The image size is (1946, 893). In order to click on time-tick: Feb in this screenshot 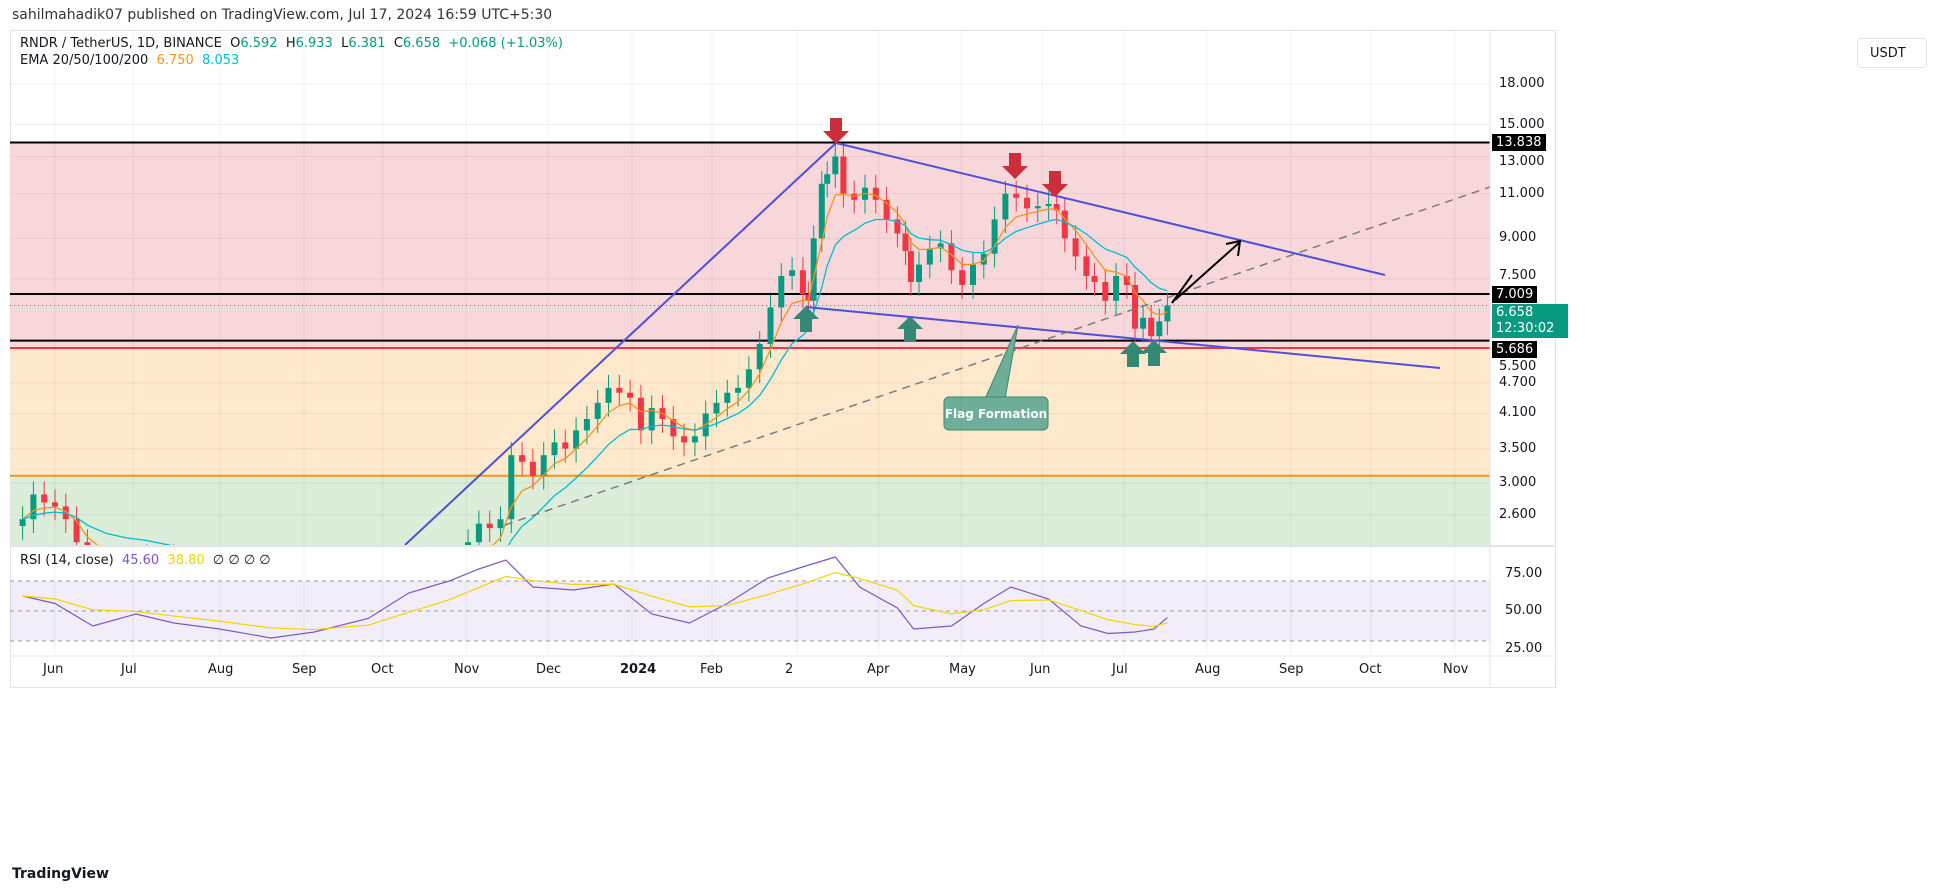, I will do `click(712, 669)`.